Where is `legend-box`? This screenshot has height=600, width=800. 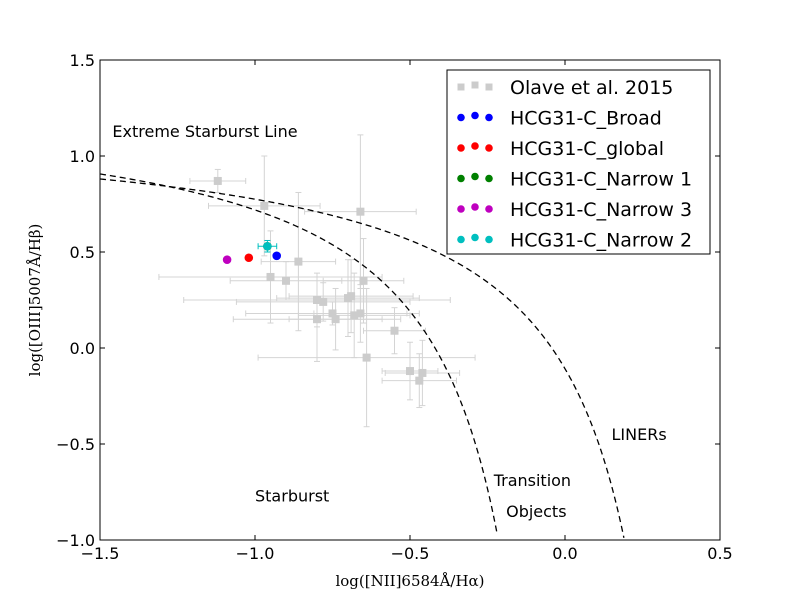
legend-box is located at coordinates (578, 162).